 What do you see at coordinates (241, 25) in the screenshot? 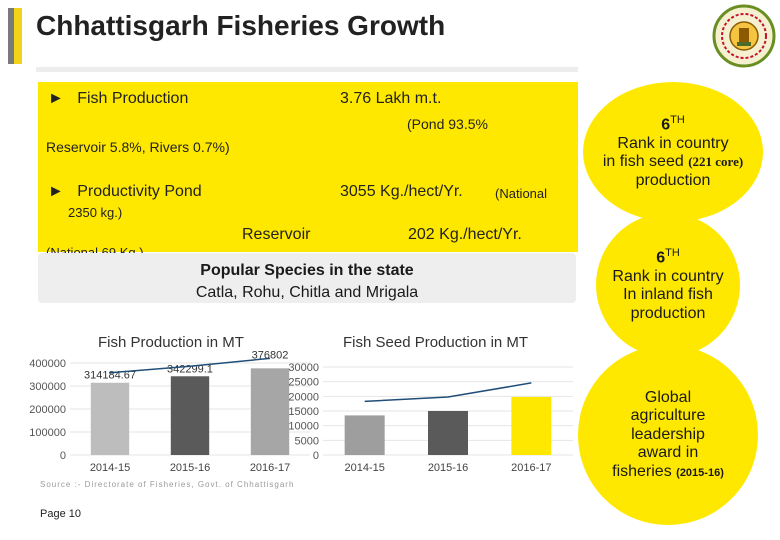
I see `page-title: Chhattisgarh Fisheries Growth` at bounding box center [241, 25].